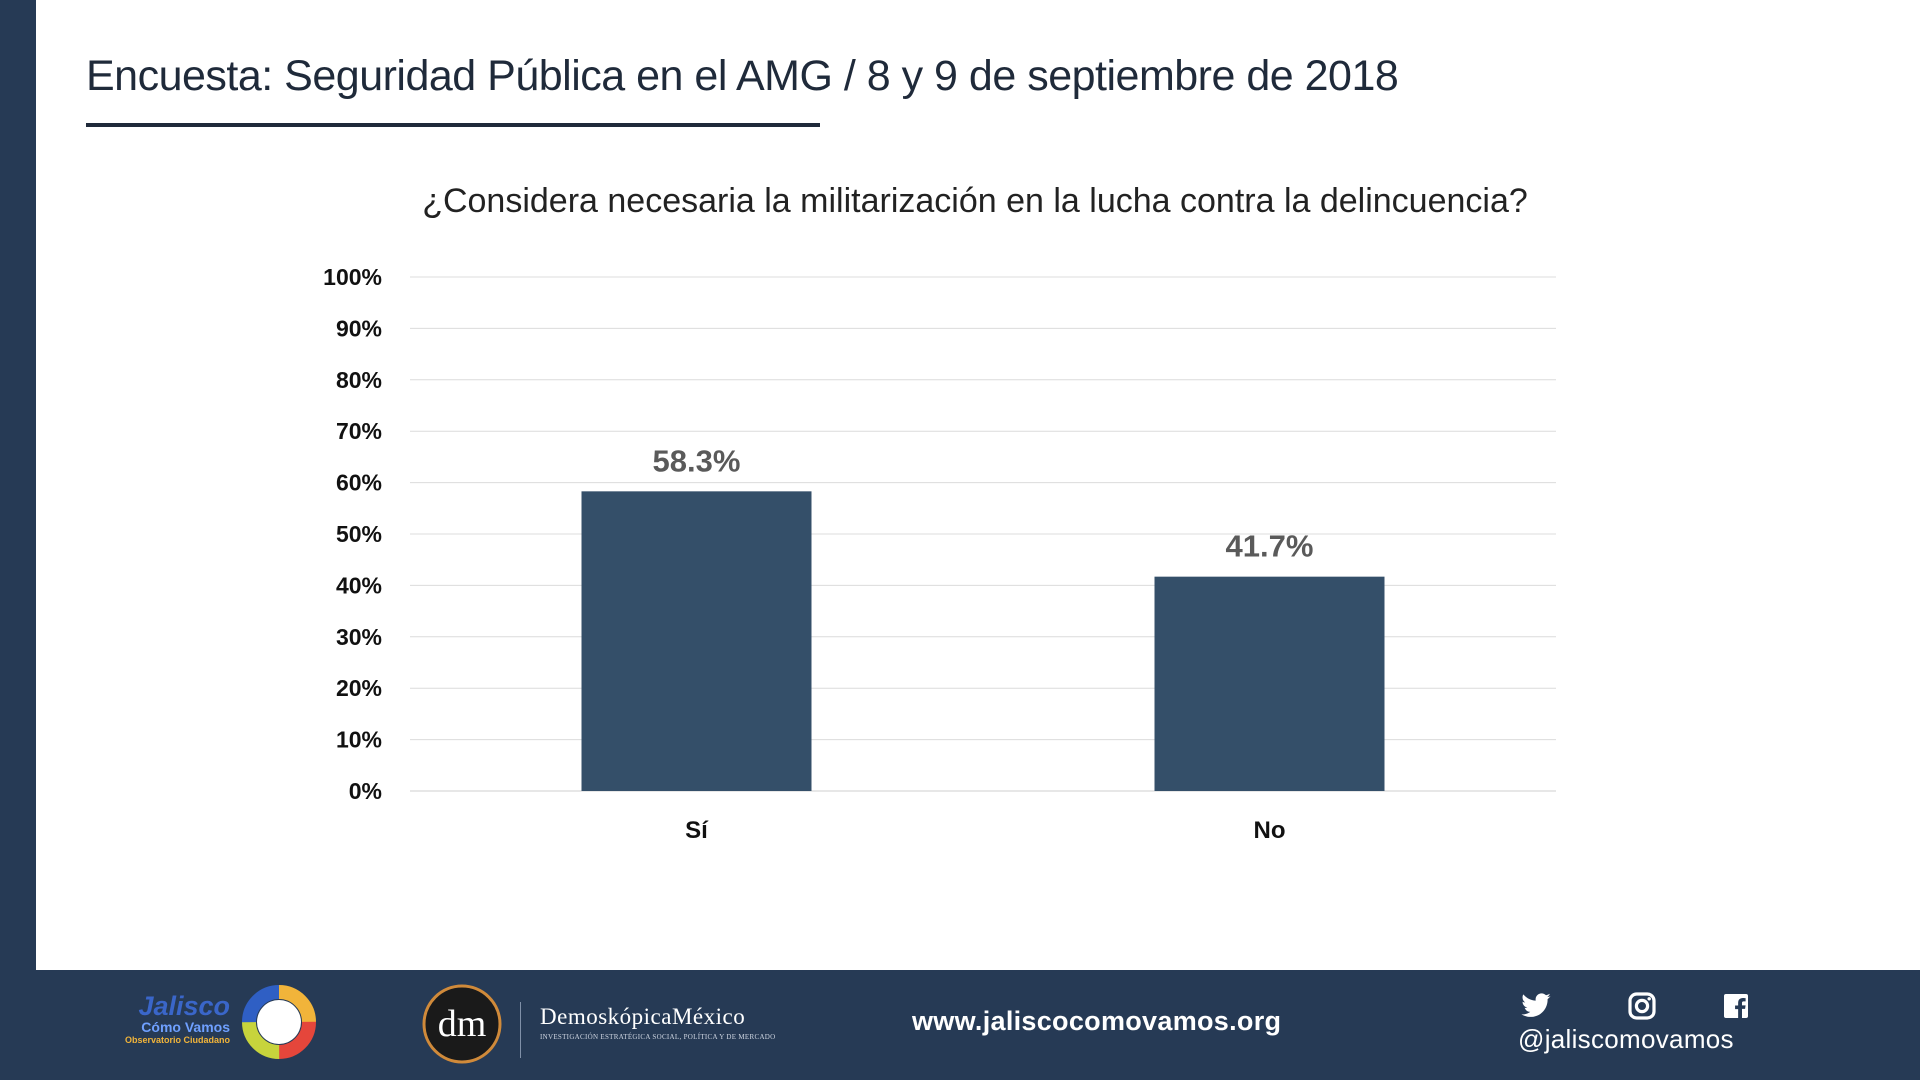 This screenshot has width=1920, height=1080. Describe the element at coordinates (359, 431) in the screenshot. I see `y-tick-label: 70%` at that location.